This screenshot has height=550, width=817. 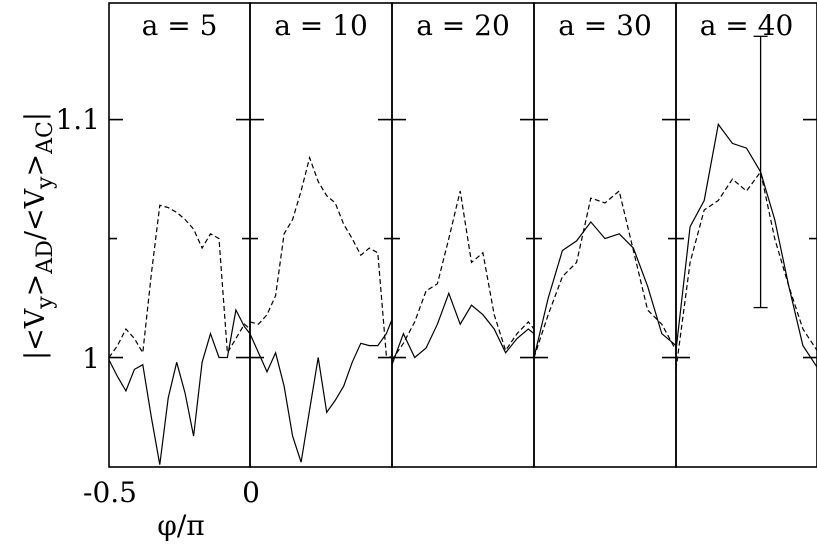 I want to click on panel-4: a = 30, so click(x=605, y=235).